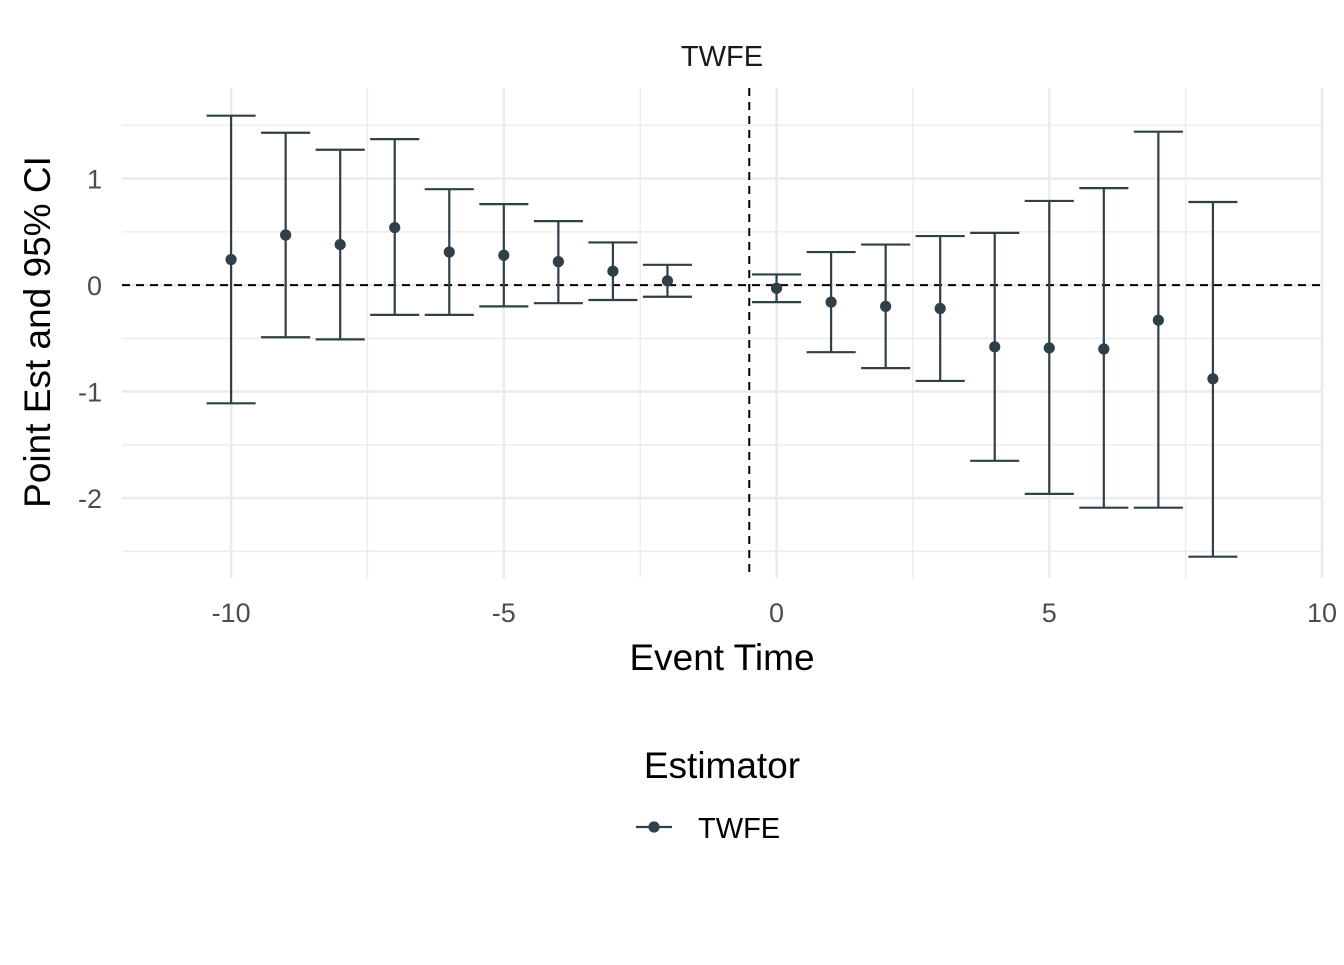 The image size is (1344, 965). What do you see at coordinates (37, 332) in the screenshot?
I see `y-axis-title: Point Est and 95% CI` at bounding box center [37, 332].